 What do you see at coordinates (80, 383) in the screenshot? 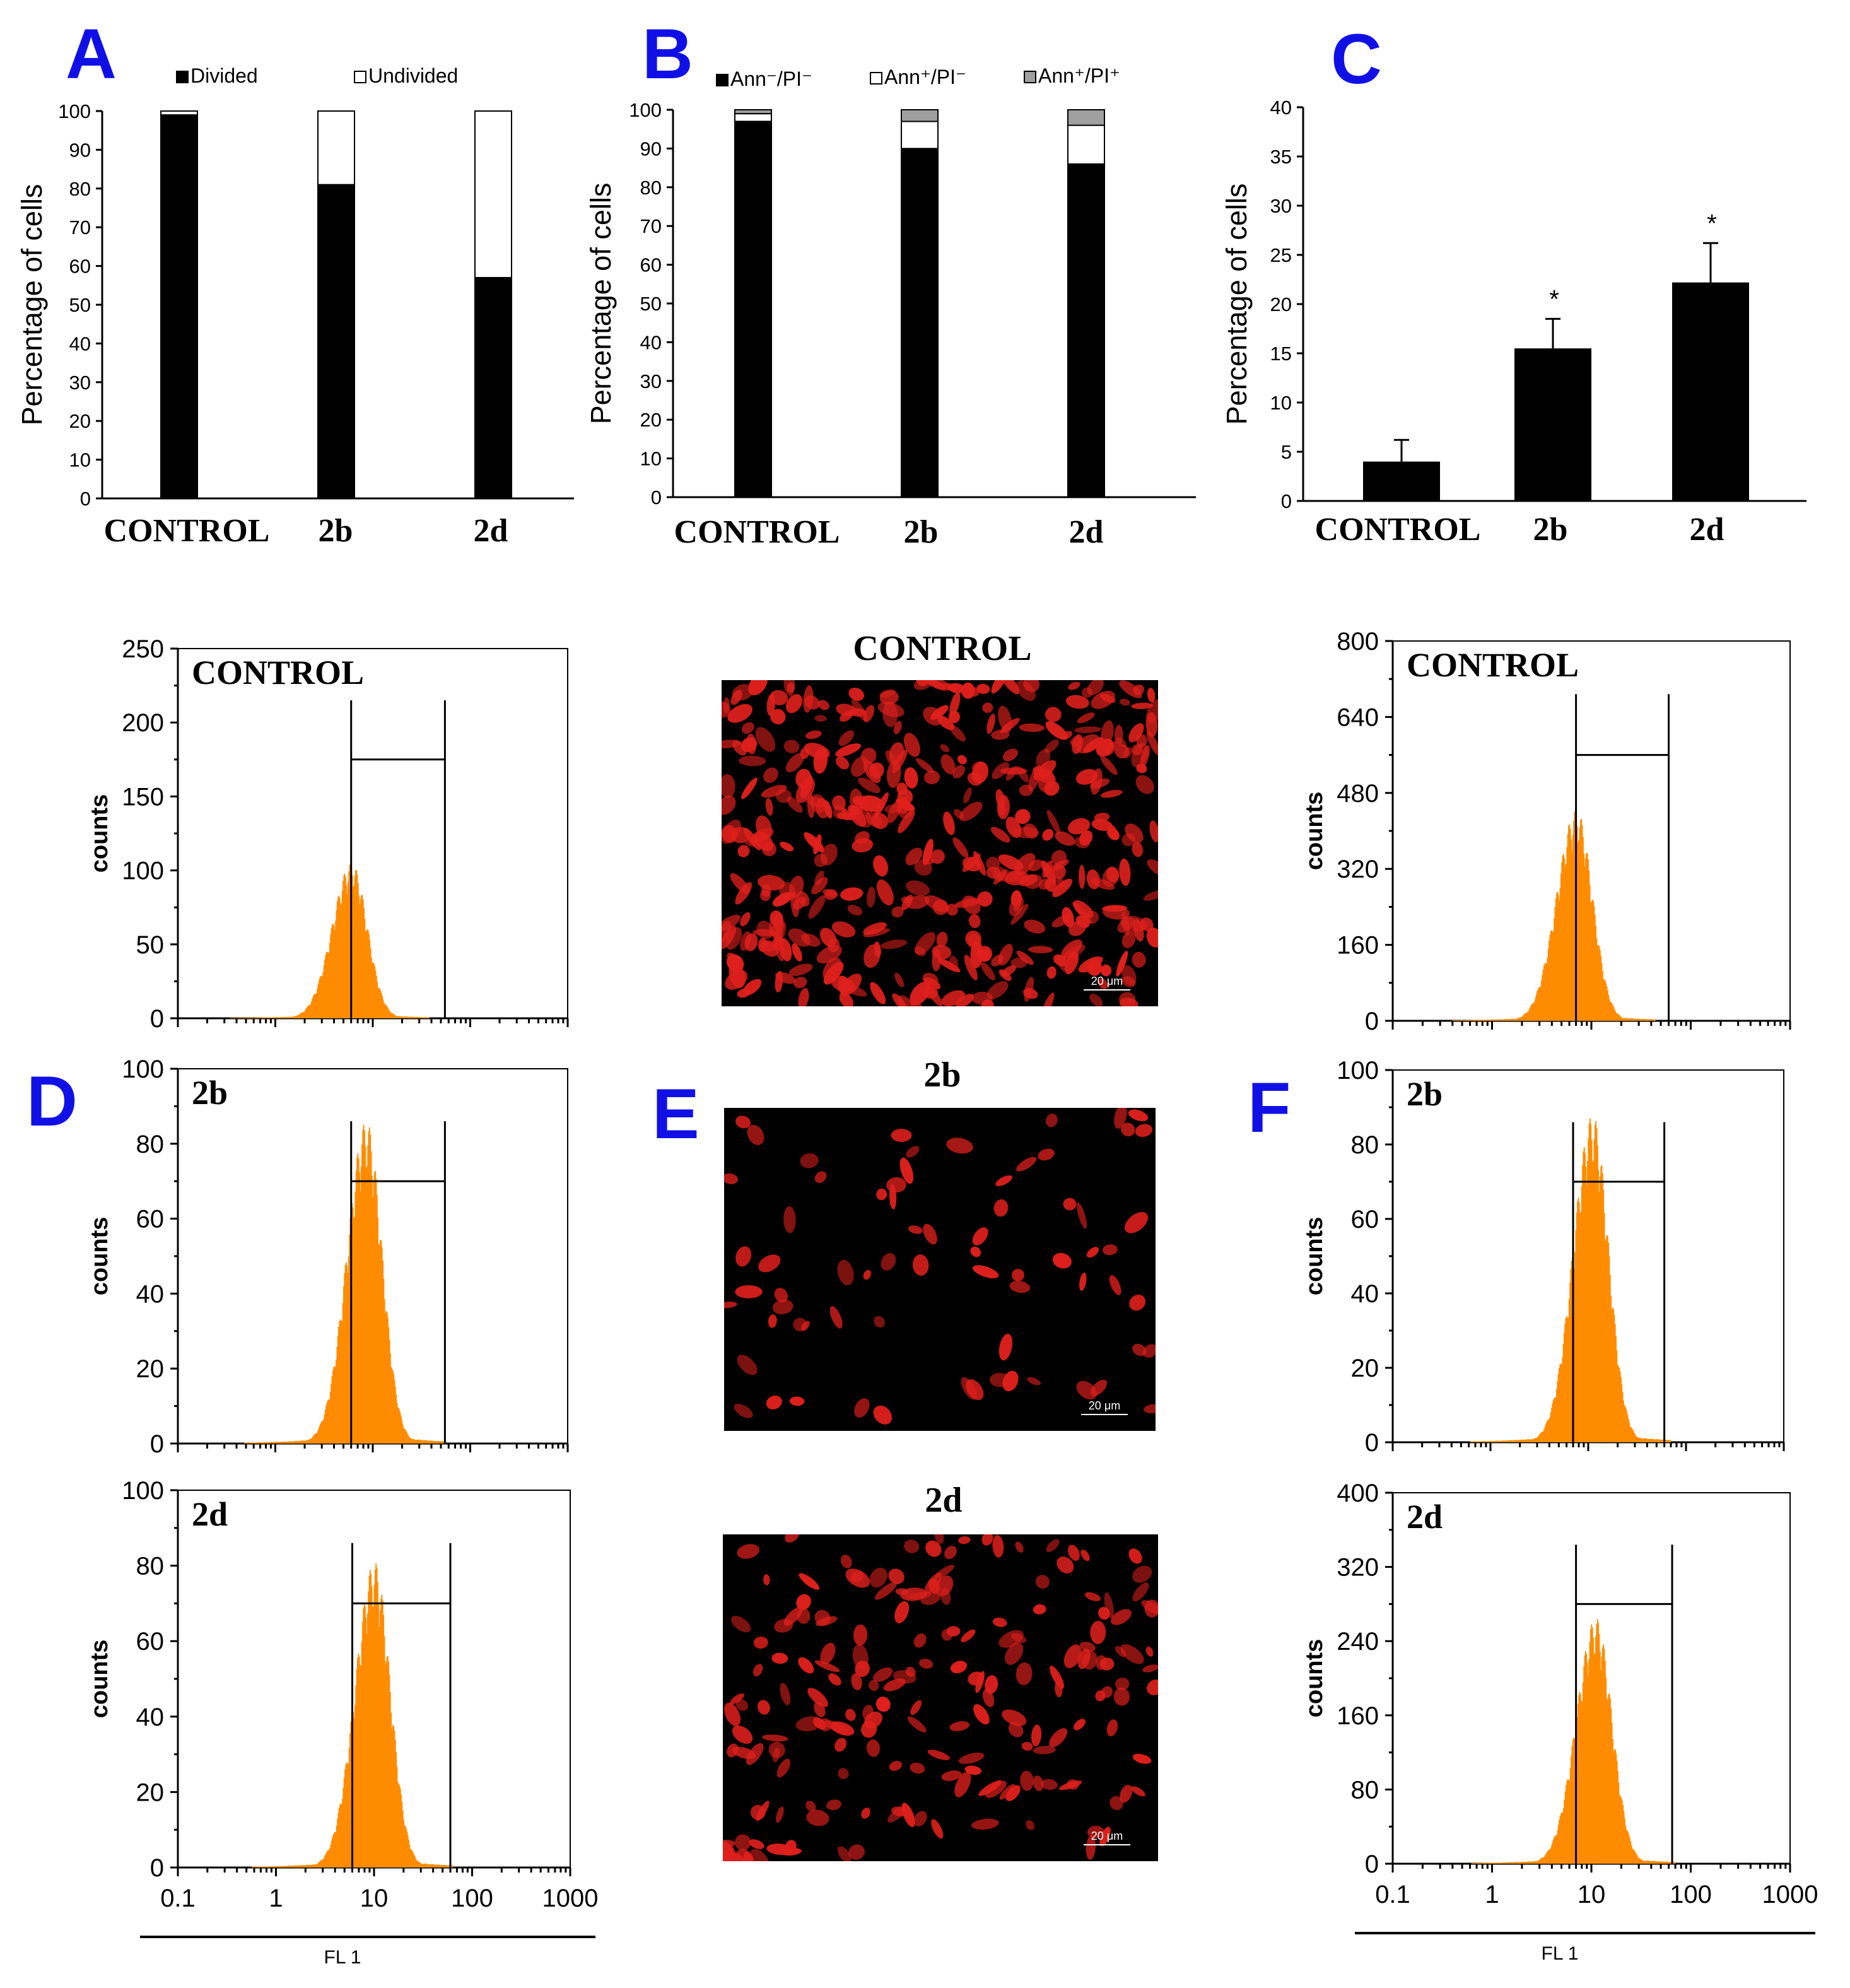
I see `y-tick-label: 30` at bounding box center [80, 383].